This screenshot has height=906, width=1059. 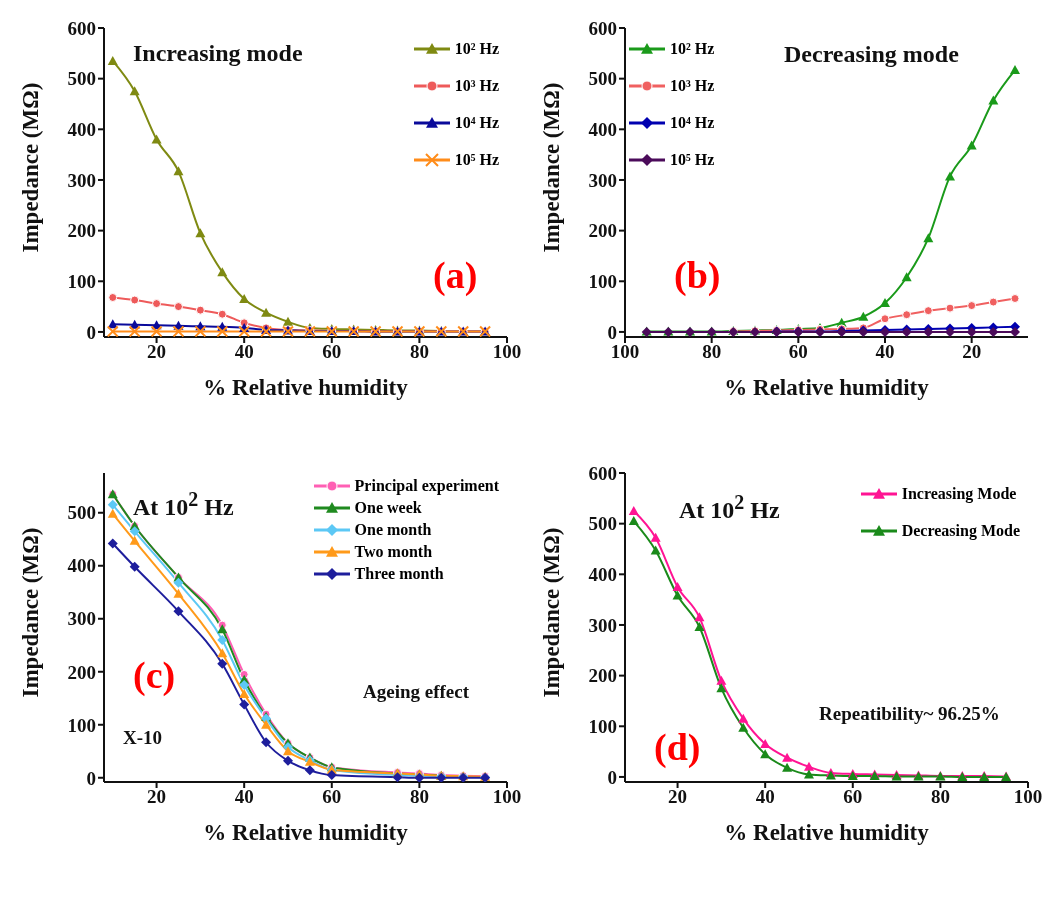 I want to click on annotation: (d), so click(x=677, y=747).